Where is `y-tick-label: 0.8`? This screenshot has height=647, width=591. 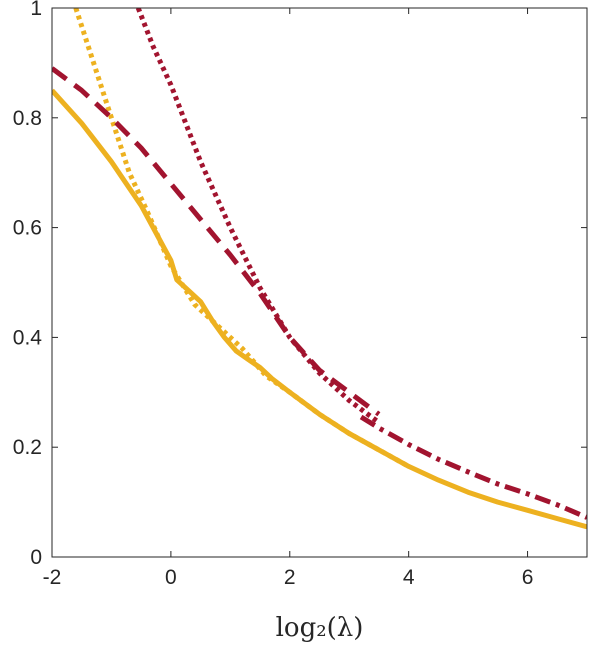 y-tick-label: 0.8 is located at coordinates (27, 118).